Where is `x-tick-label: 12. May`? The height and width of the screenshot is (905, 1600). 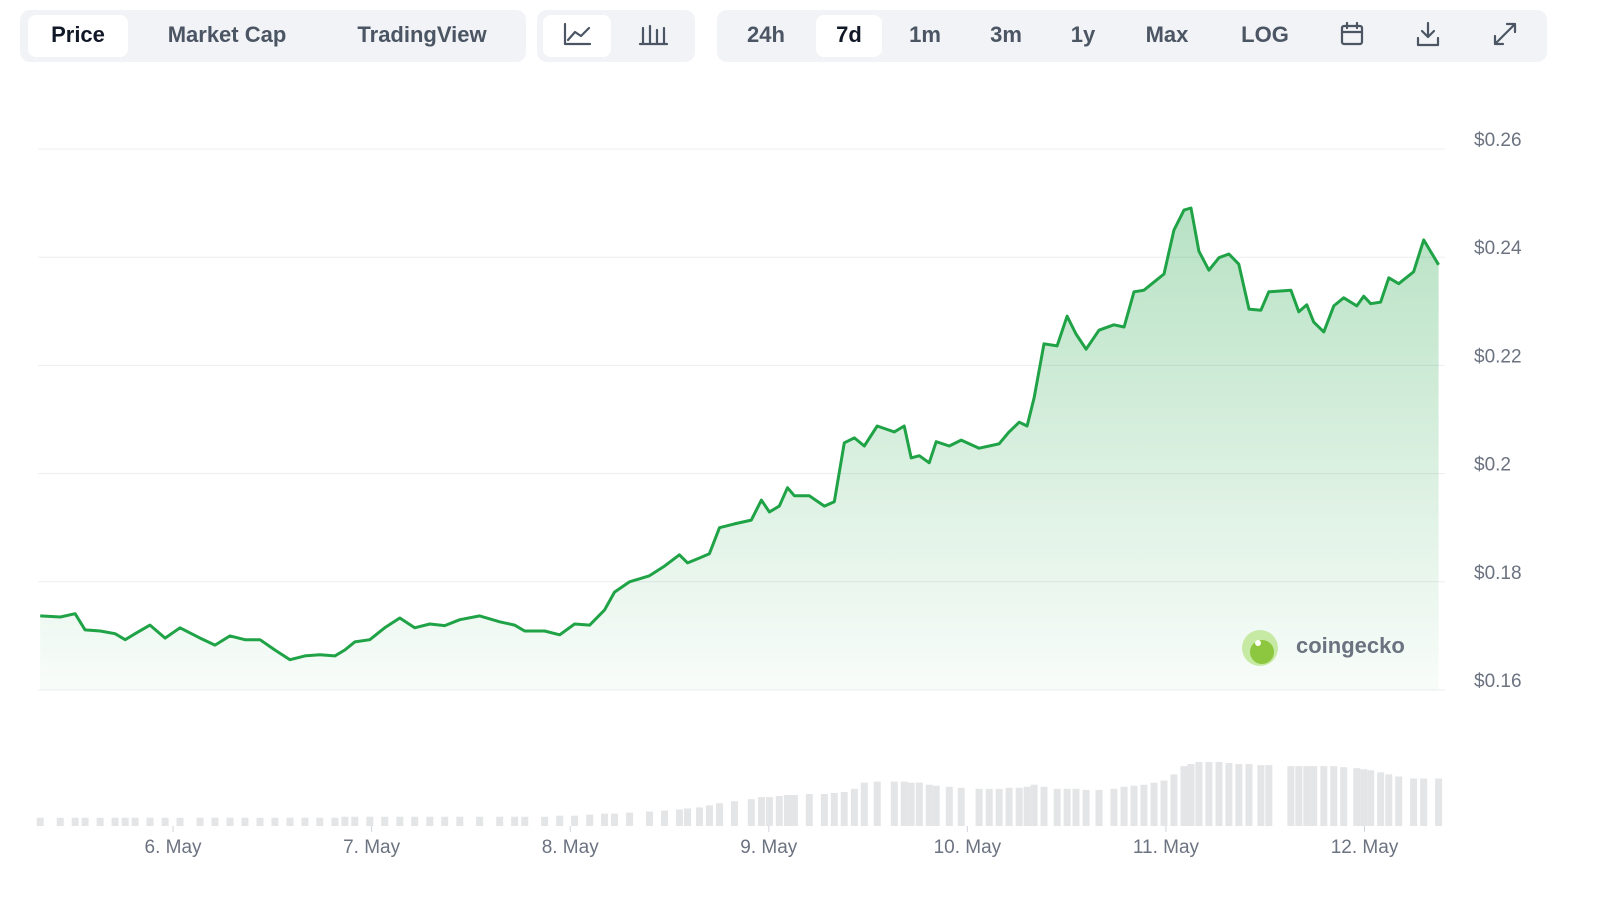
x-tick-label: 12. May is located at coordinates (1365, 847).